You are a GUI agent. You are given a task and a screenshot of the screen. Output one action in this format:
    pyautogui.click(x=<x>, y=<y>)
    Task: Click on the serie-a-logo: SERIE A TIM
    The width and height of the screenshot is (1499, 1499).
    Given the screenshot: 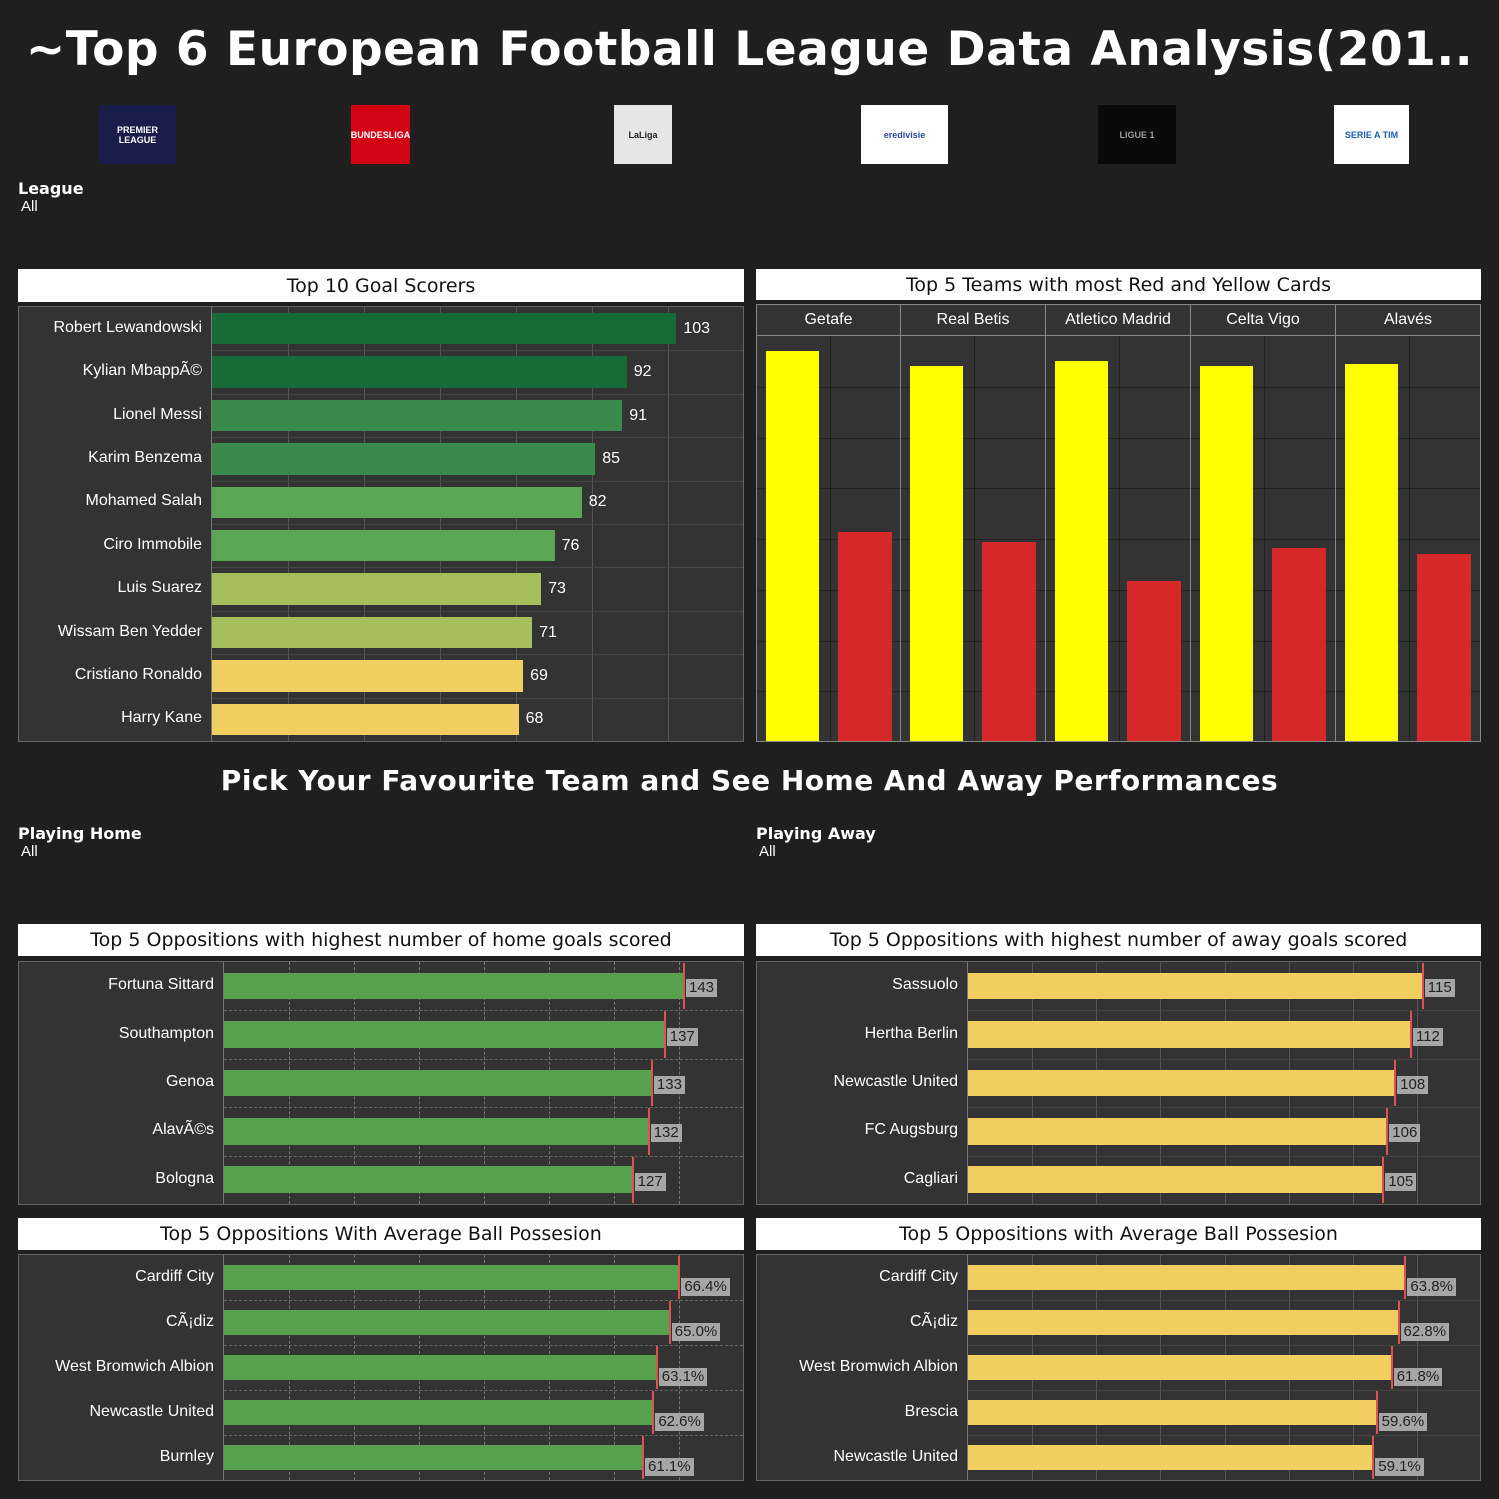 What is the action you would take?
    pyautogui.click(x=1371, y=134)
    